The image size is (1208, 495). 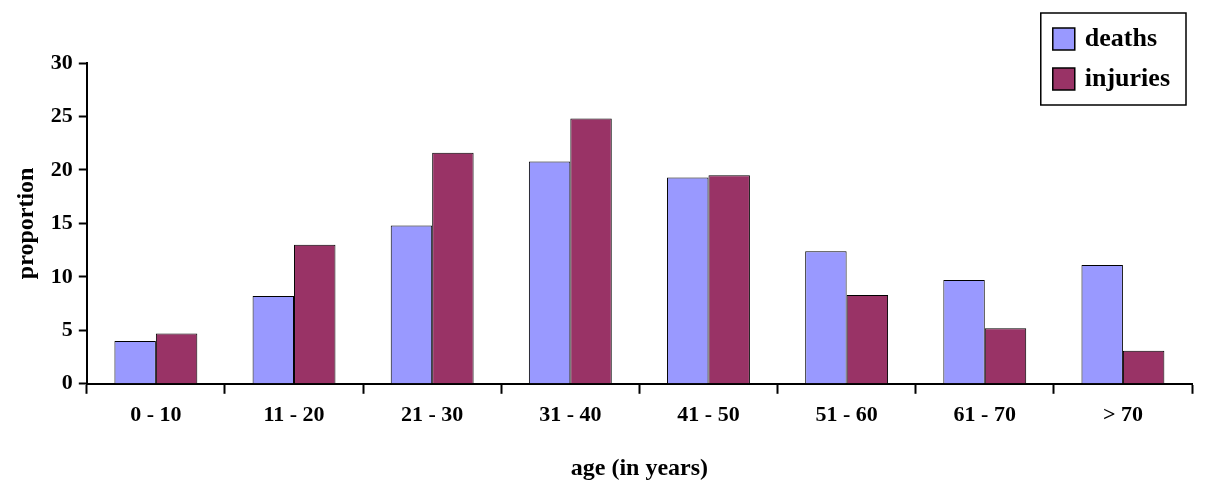 I want to click on y-tick-label: 5, so click(x=67, y=329).